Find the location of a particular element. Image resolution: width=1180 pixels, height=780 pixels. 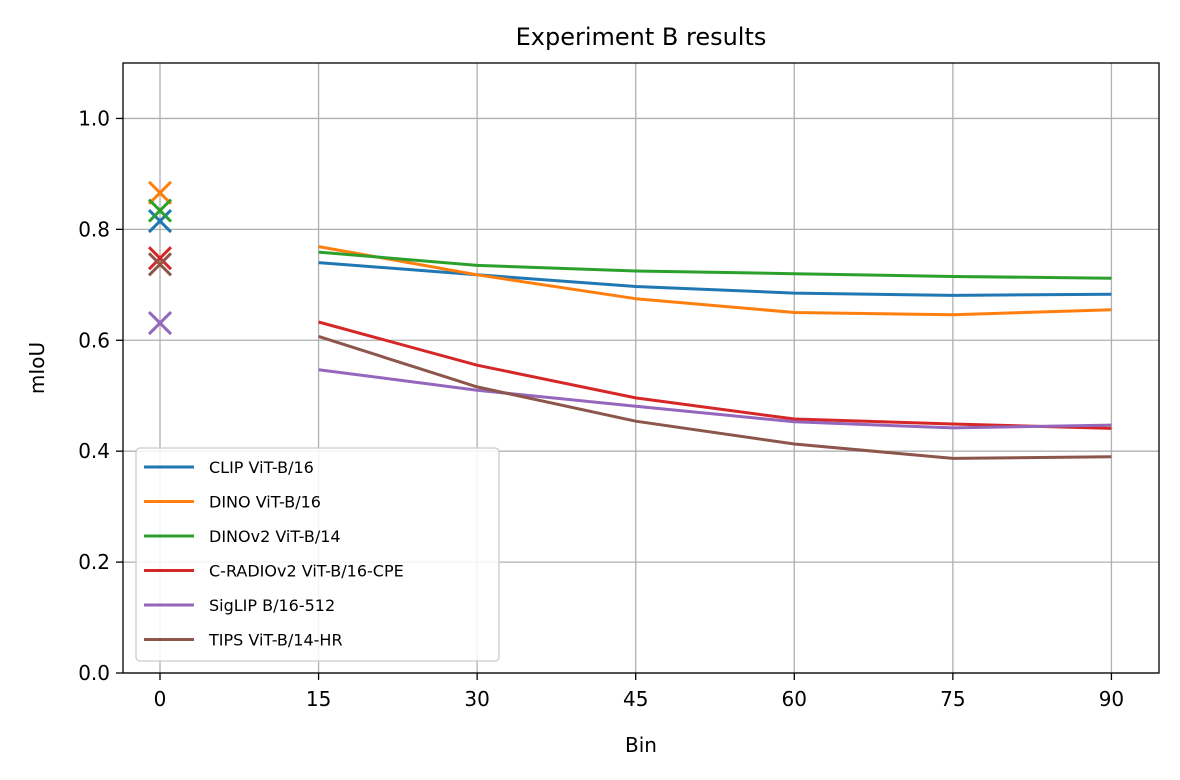

legend-label: SigLIP B/16-512 is located at coordinates (272, 605).